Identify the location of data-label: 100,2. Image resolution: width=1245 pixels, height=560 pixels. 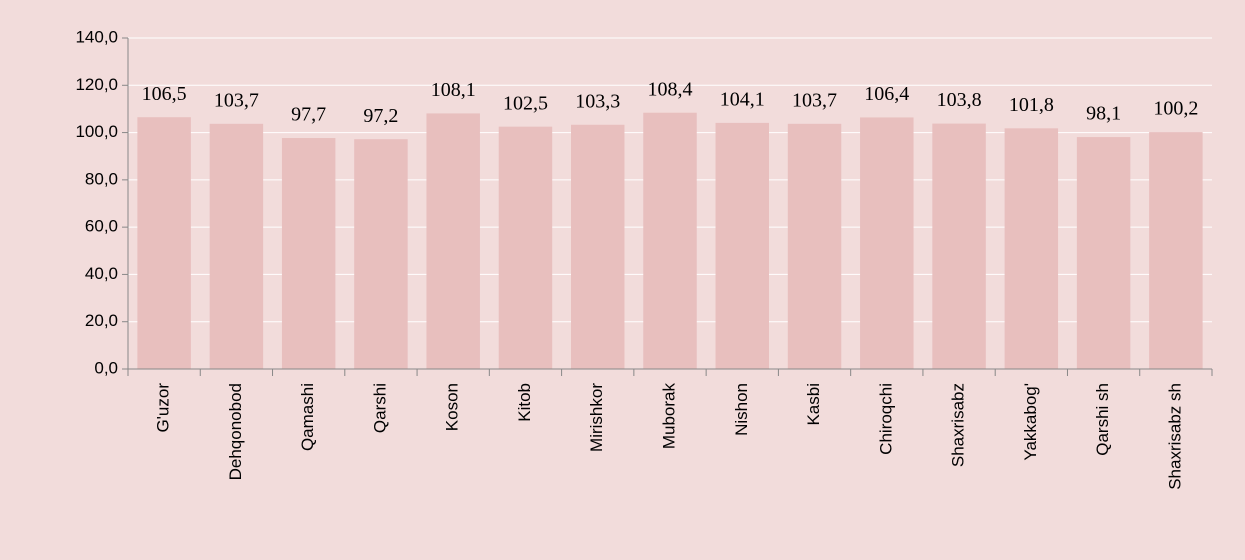
(1175, 109).